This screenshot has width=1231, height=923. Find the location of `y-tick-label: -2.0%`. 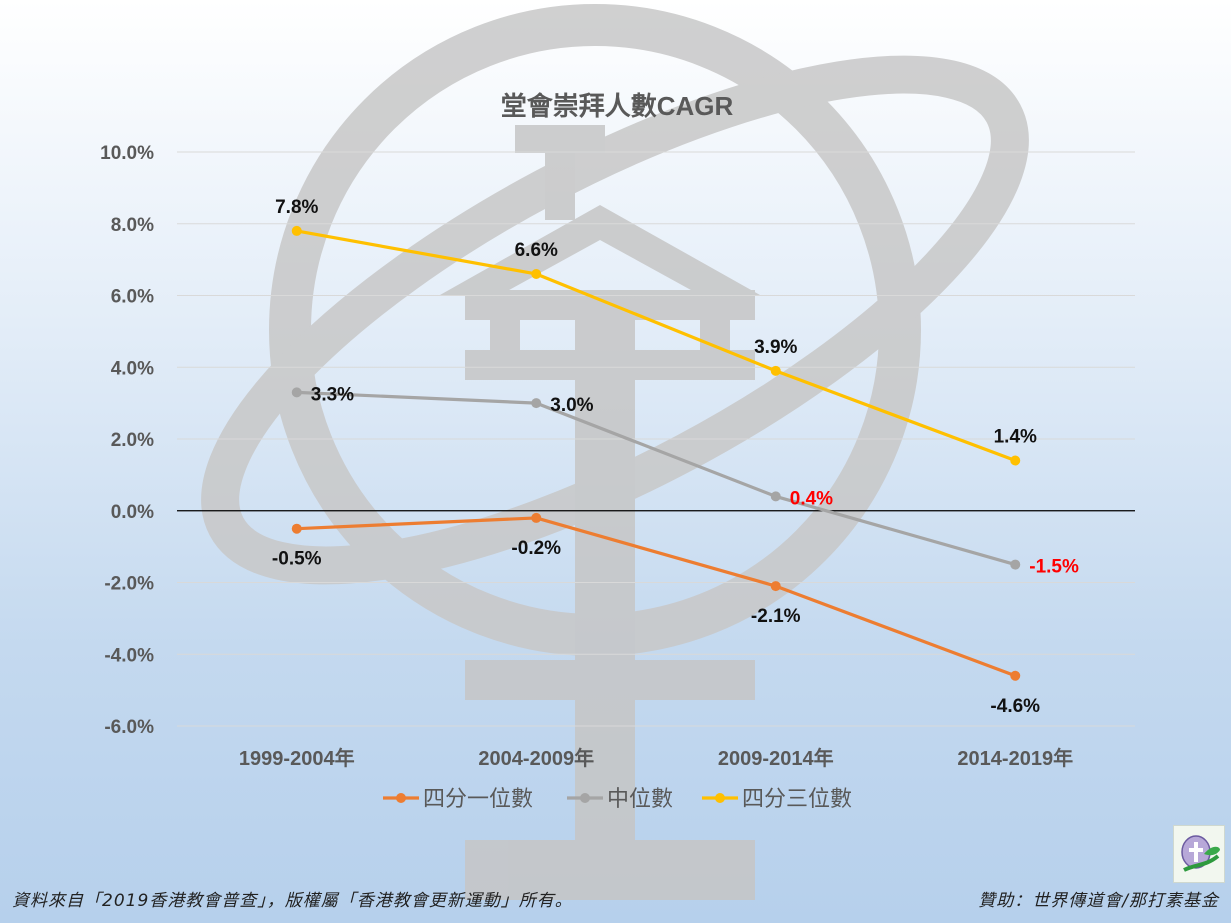

y-tick-label: -2.0% is located at coordinates (129, 584).